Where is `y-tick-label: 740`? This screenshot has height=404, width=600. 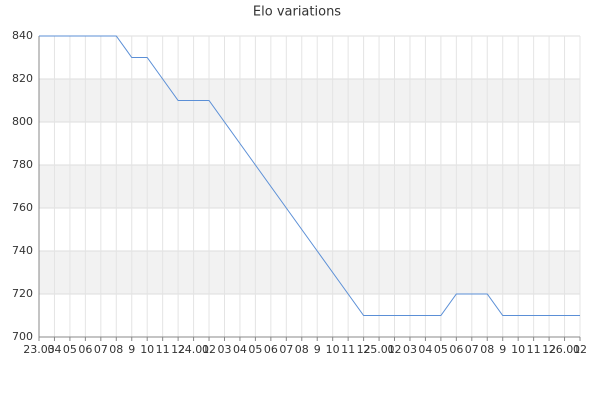 y-tick-label: 740 is located at coordinates (22, 250).